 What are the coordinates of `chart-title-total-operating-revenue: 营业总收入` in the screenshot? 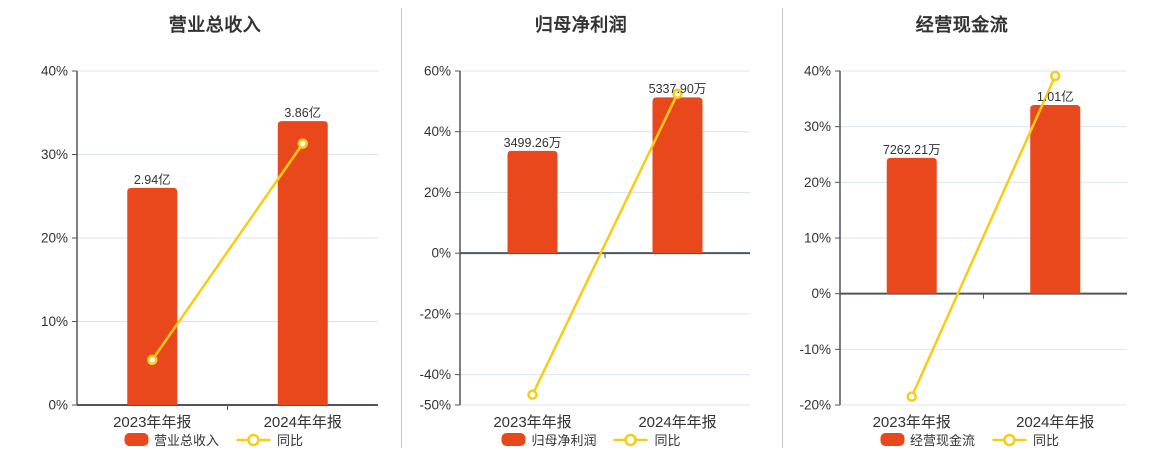 It's located at (215, 25).